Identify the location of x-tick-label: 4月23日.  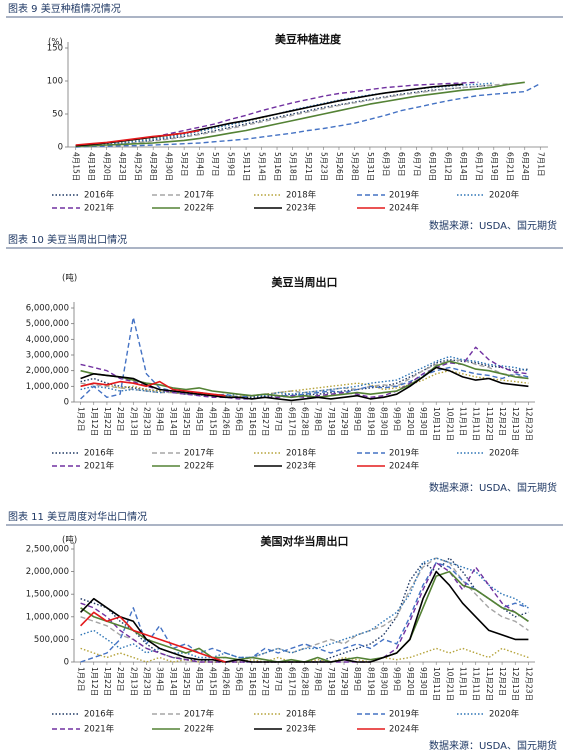
(122, 166).